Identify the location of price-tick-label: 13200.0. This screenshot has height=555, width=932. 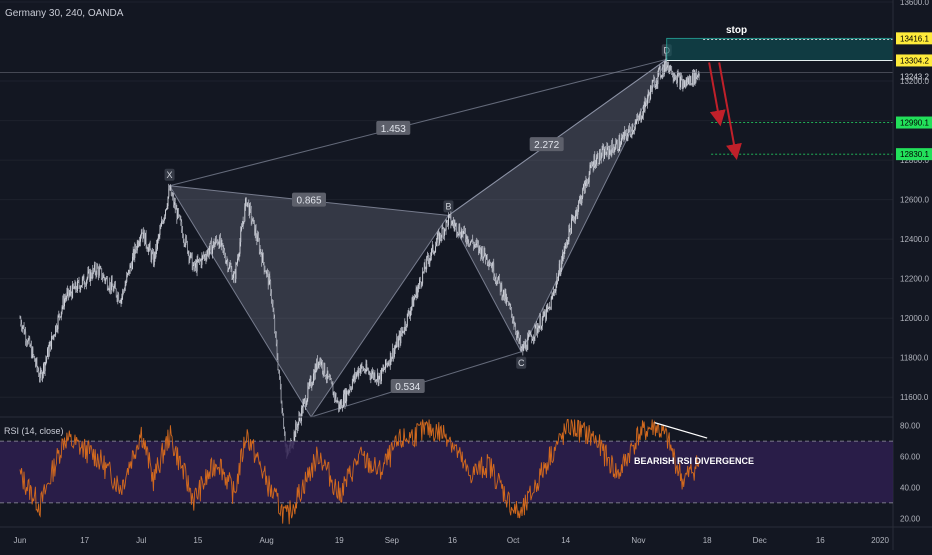
(914, 81).